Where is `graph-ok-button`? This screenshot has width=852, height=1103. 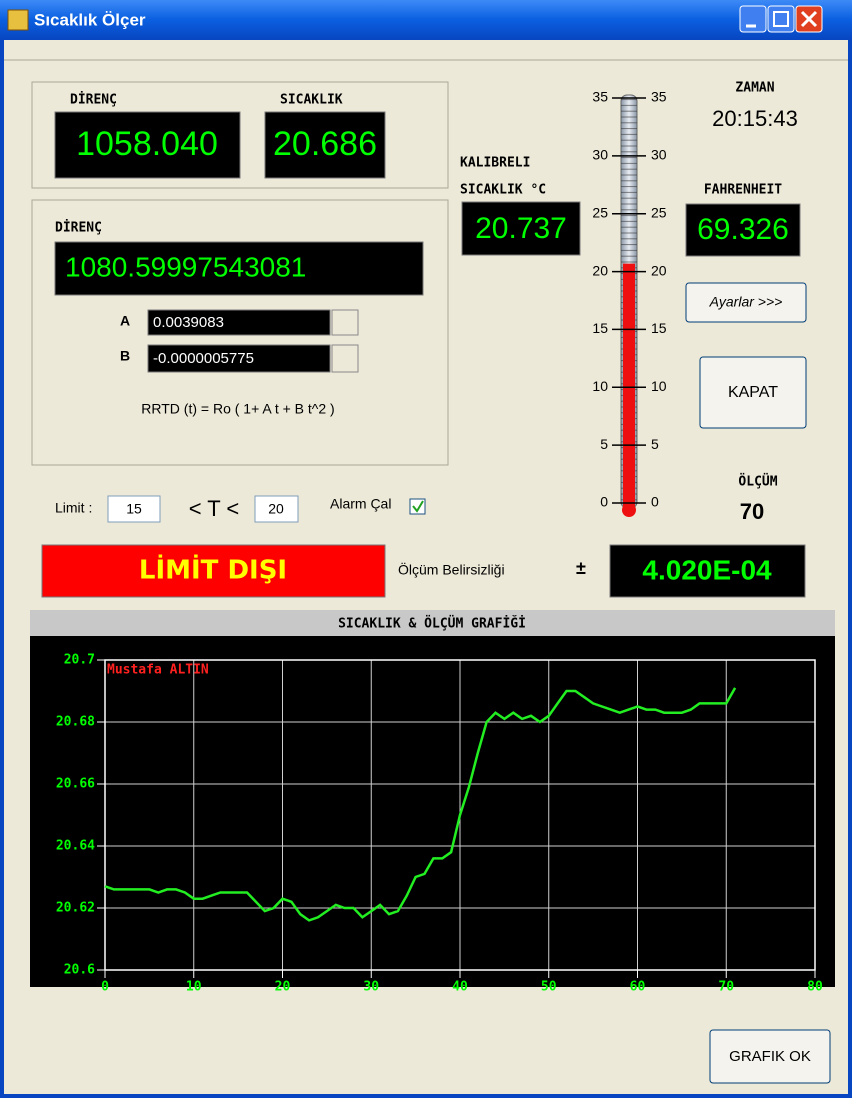 graph-ok-button is located at coordinates (770, 1056).